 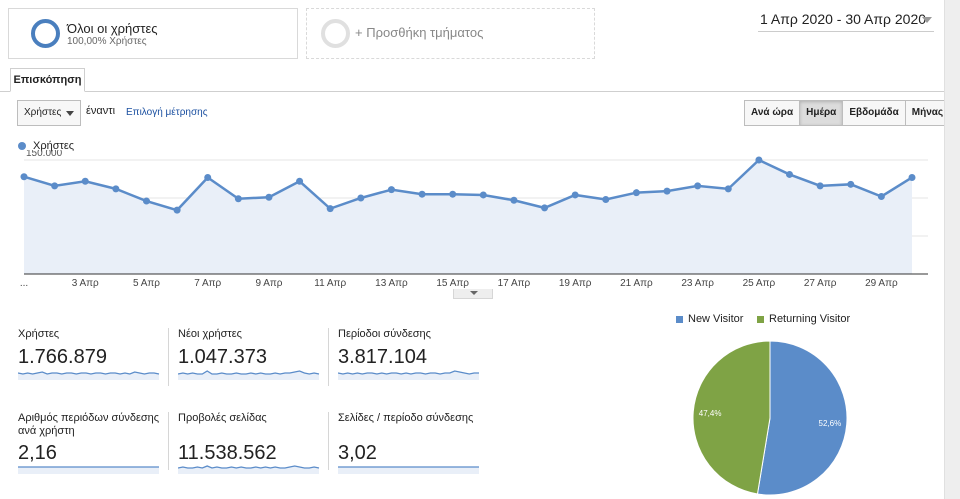 I want to click on collapse-chart-handle, so click(x=473, y=294).